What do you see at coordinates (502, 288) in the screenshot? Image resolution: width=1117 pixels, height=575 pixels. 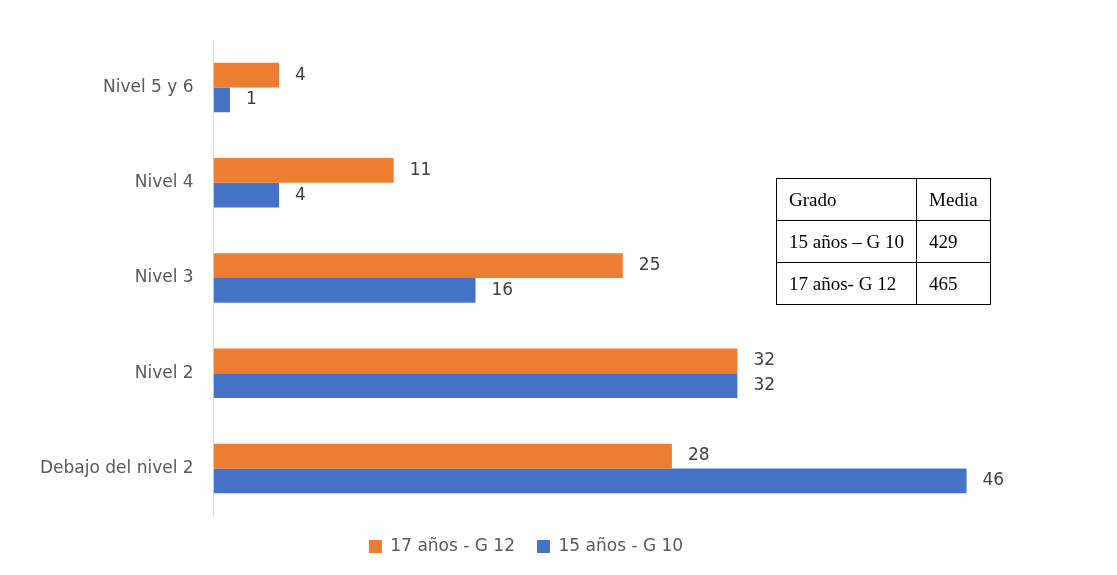 I see `data-label: 16` at bounding box center [502, 288].